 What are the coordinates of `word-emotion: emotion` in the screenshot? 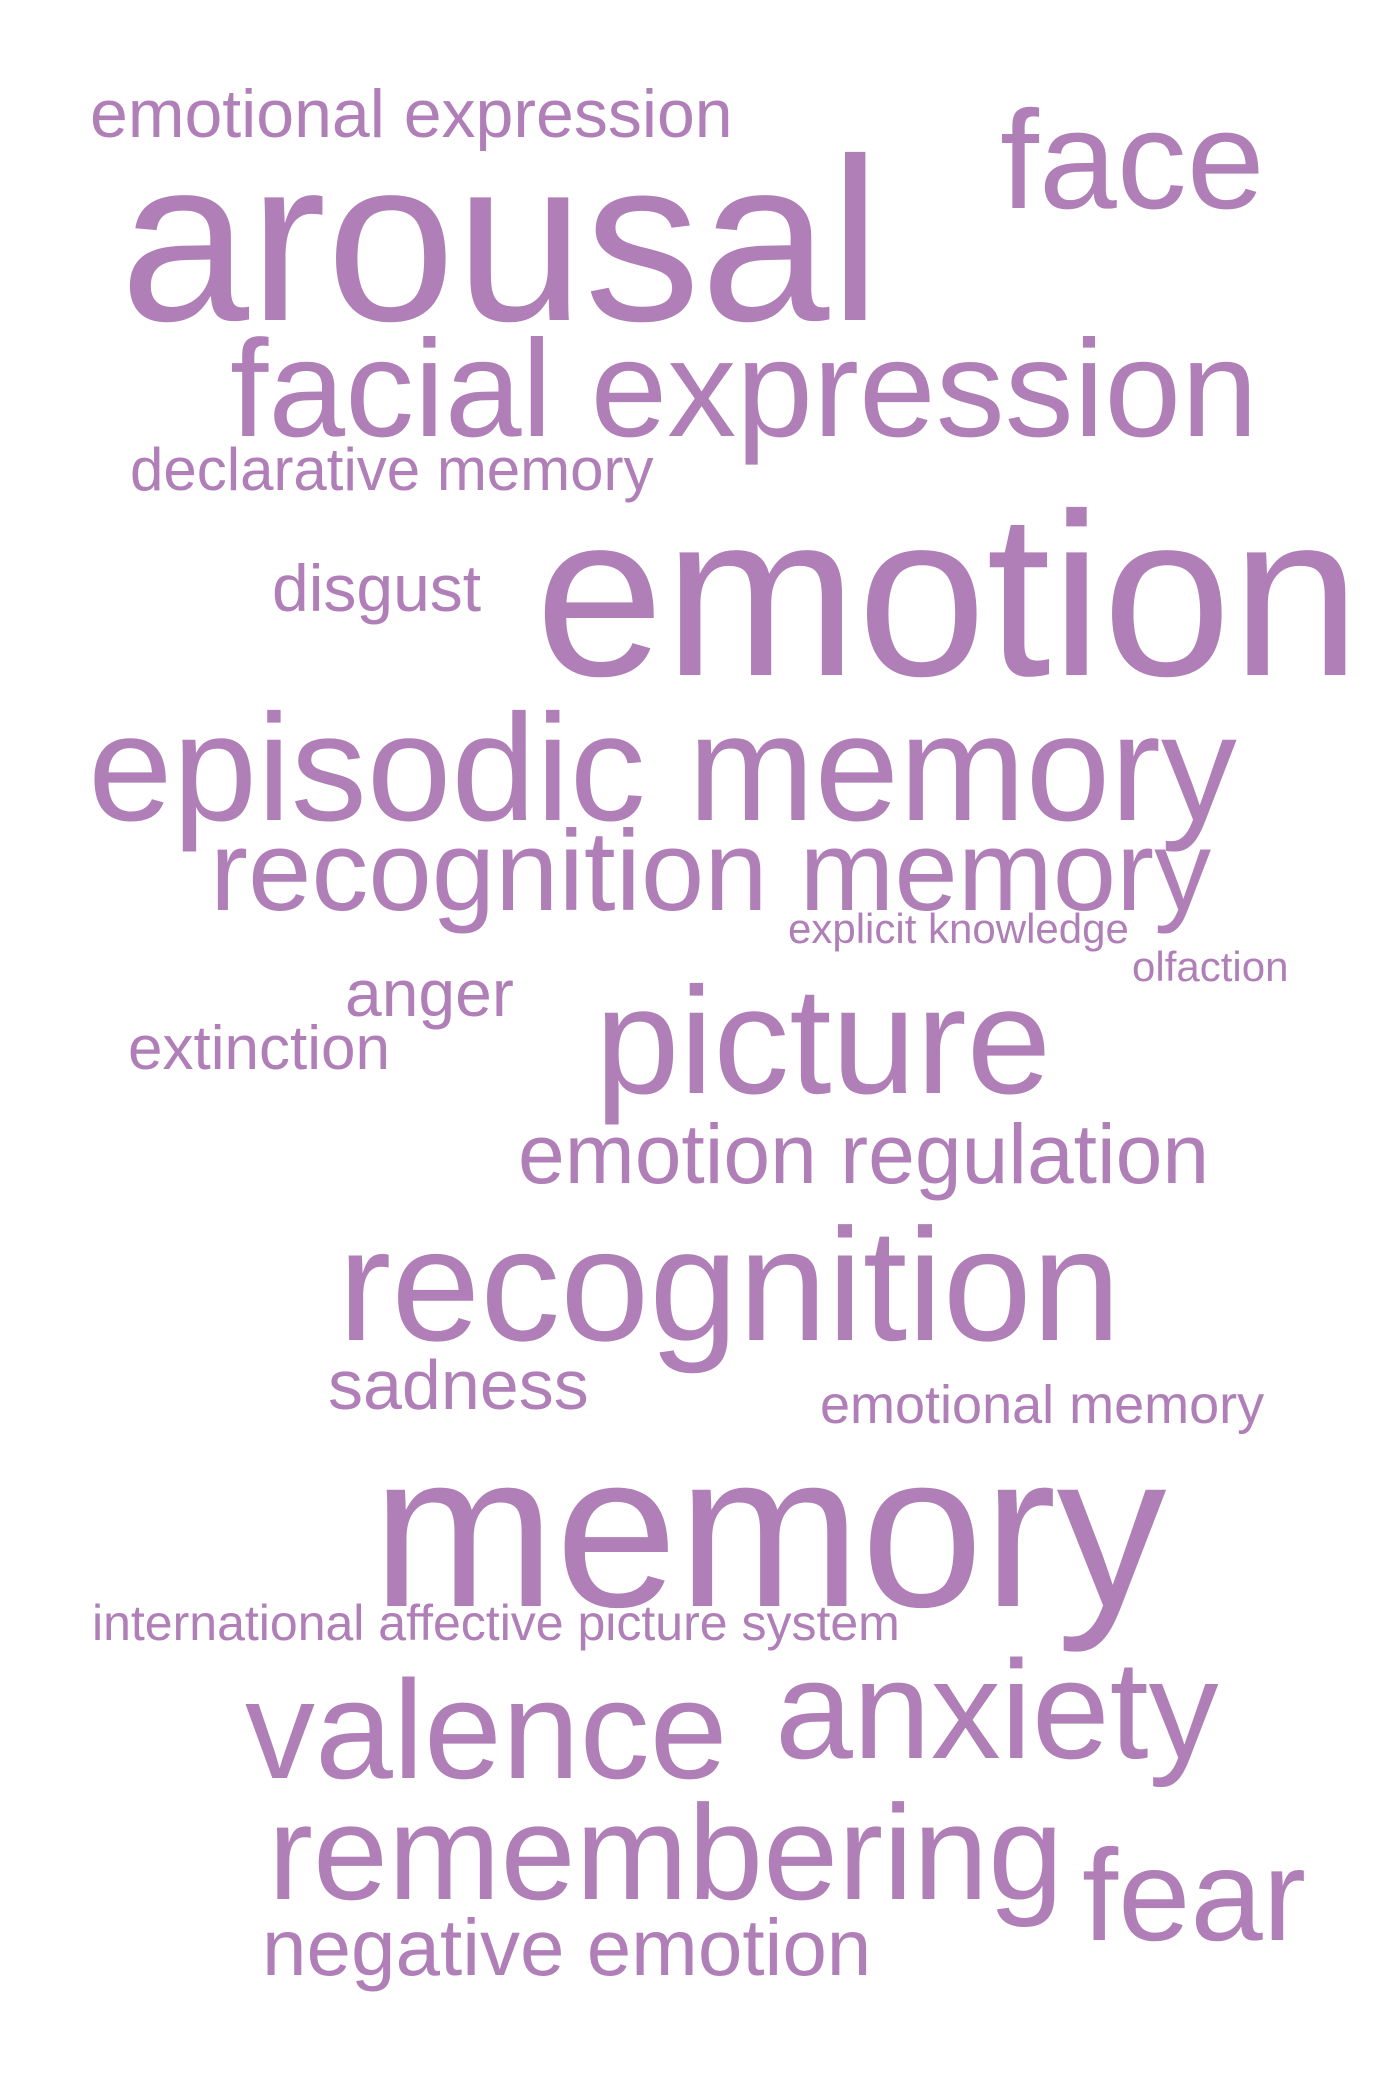 It's located at (948, 595).